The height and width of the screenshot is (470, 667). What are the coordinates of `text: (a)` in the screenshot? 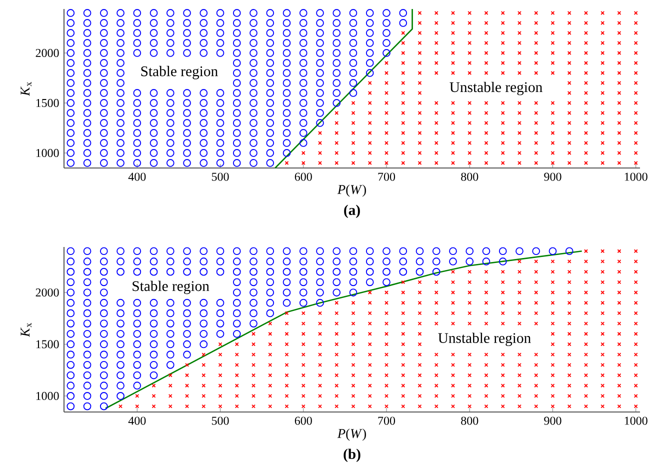 It's located at (352, 211).